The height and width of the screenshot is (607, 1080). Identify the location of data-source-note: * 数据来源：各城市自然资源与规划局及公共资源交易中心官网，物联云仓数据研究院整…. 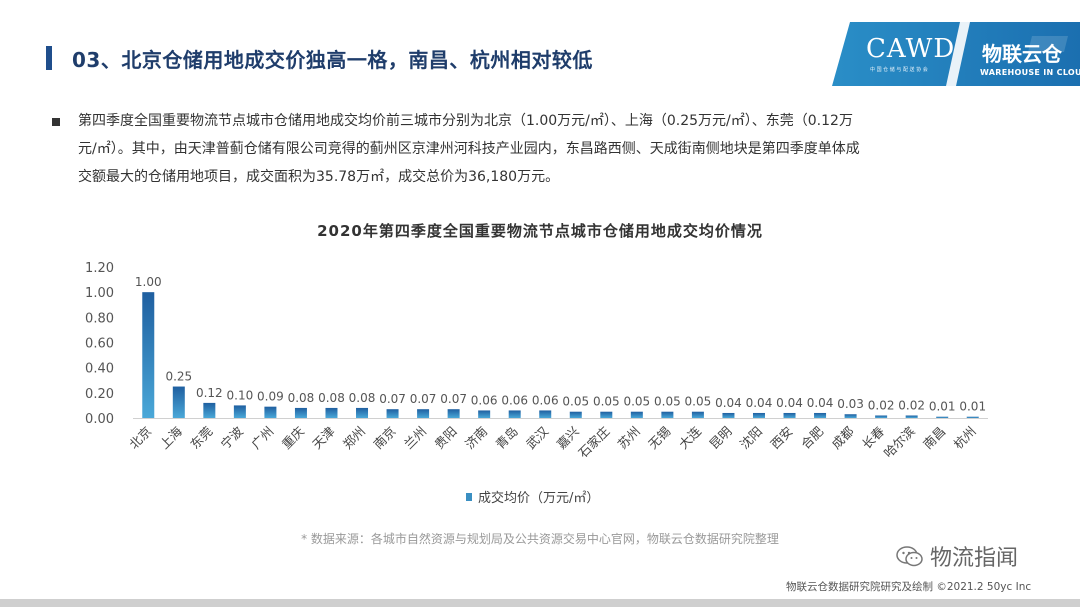
(540, 539).